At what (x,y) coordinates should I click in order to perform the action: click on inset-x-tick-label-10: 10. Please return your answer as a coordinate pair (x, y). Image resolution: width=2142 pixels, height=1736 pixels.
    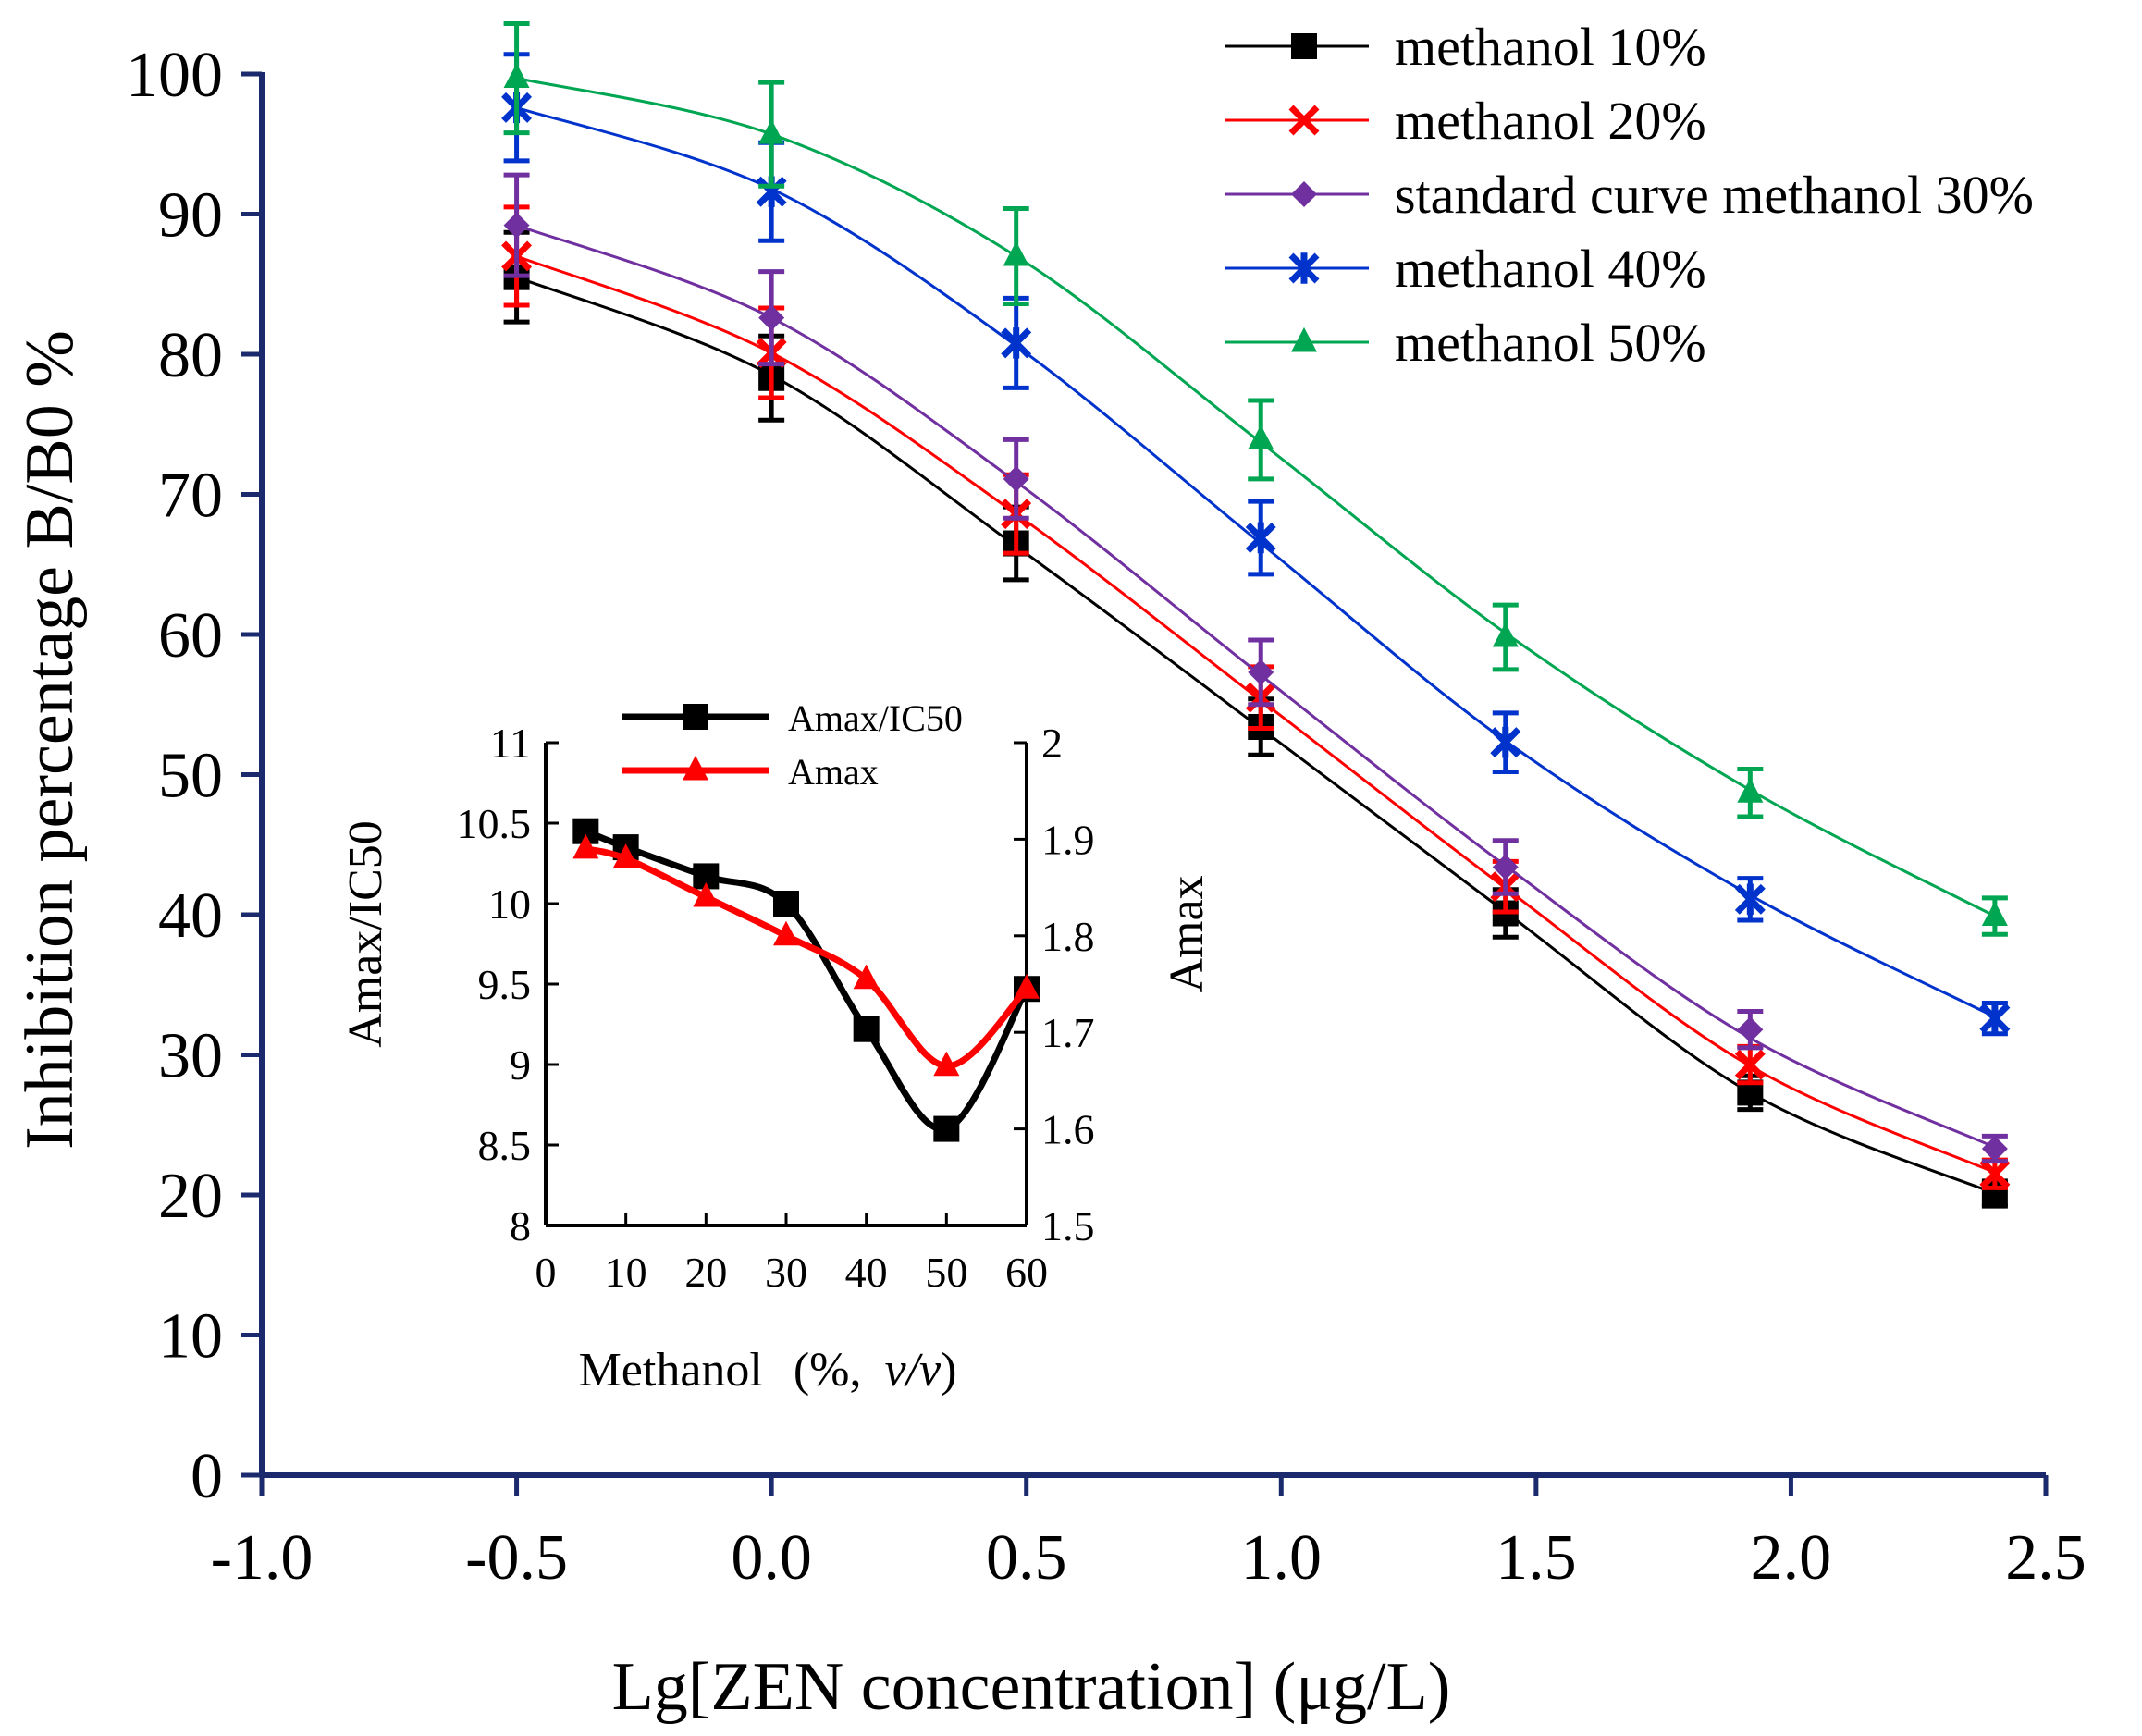
    Looking at the image, I should click on (626, 1272).